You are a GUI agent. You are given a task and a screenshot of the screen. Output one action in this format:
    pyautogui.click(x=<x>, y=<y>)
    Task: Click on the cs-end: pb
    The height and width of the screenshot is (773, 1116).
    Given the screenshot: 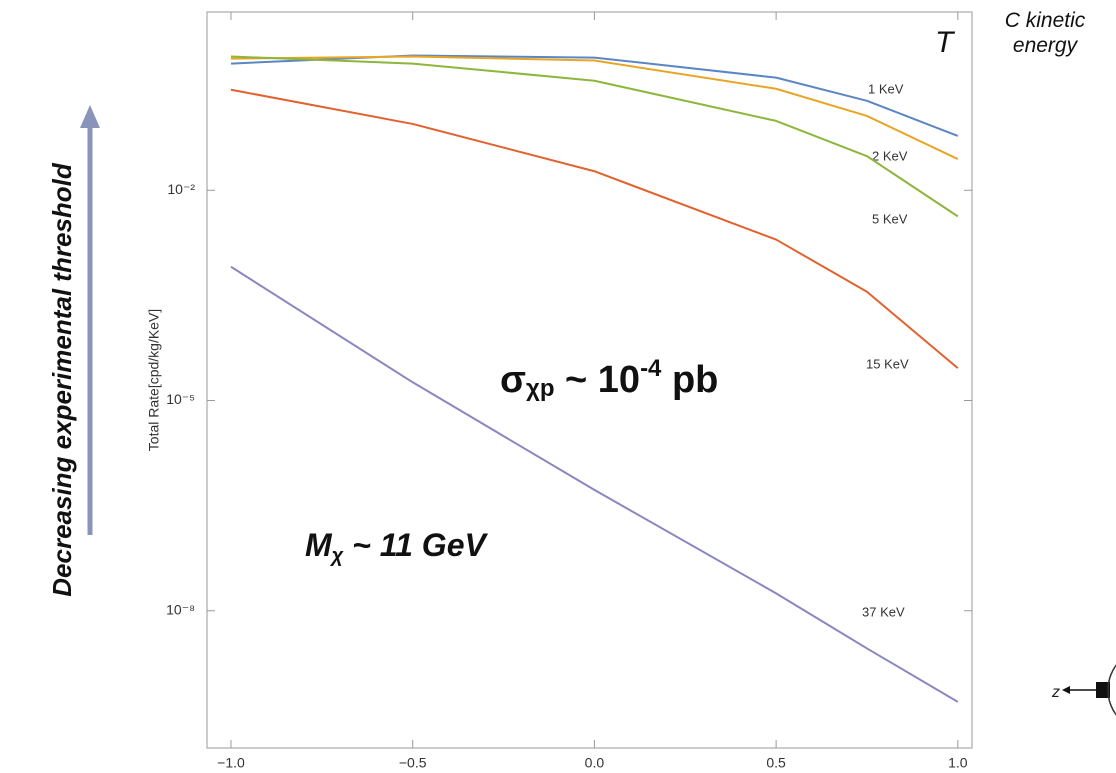 What is the action you would take?
    pyautogui.click(x=689, y=380)
    